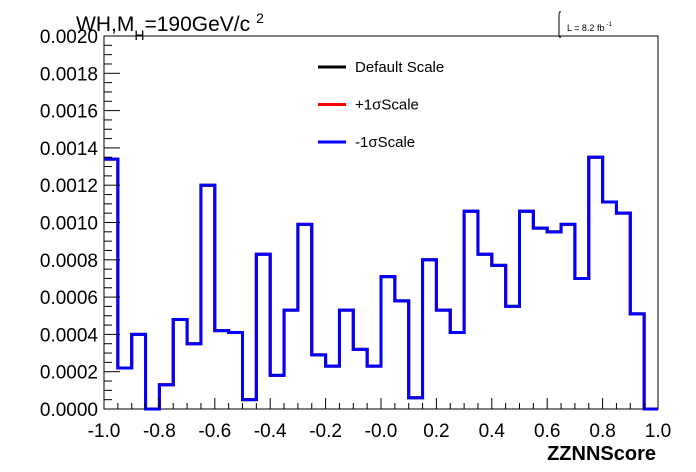  What do you see at coordinates (270, 431) in the screenshot?
I see `x-tick-label: -0.4` at bounding box center [270, 431].